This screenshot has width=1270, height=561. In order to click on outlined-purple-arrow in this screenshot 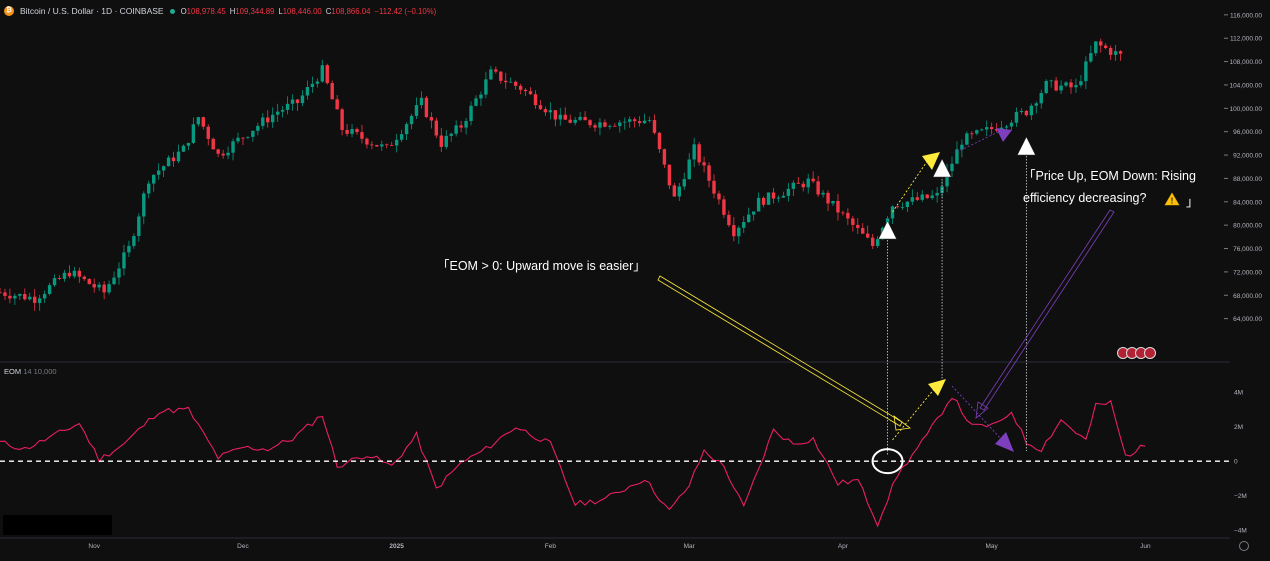, I will do `click(1047, 310)`.